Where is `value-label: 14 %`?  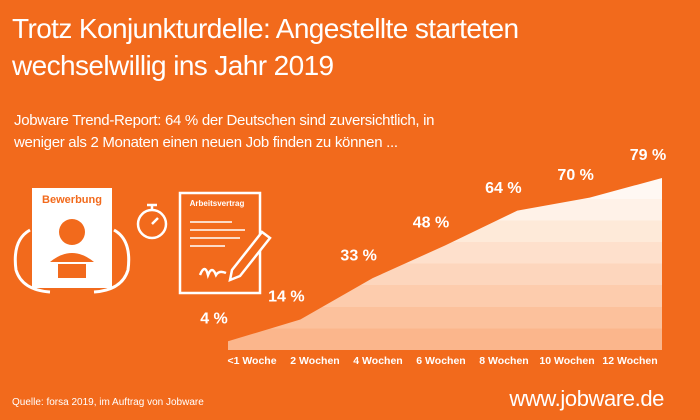 value-label: 14 % is located at coordinates (286, 297).